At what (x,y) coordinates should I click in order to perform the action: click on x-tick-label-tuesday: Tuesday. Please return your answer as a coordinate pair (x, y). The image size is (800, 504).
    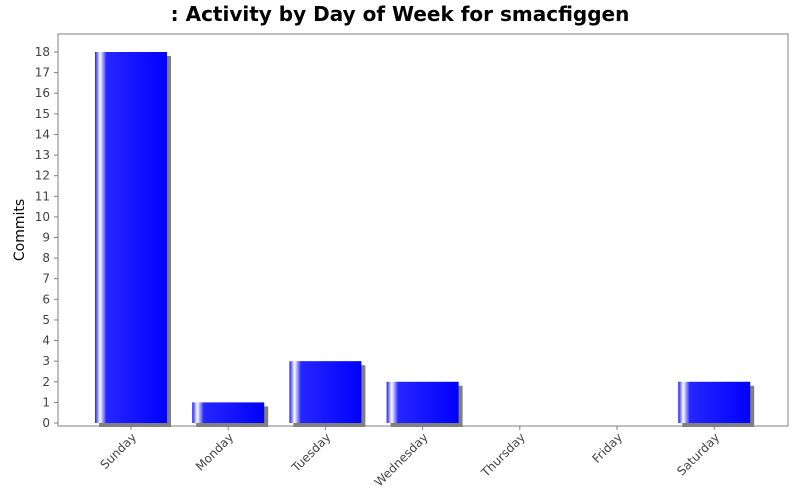
    Looking at the image, I should click on (310, 452).